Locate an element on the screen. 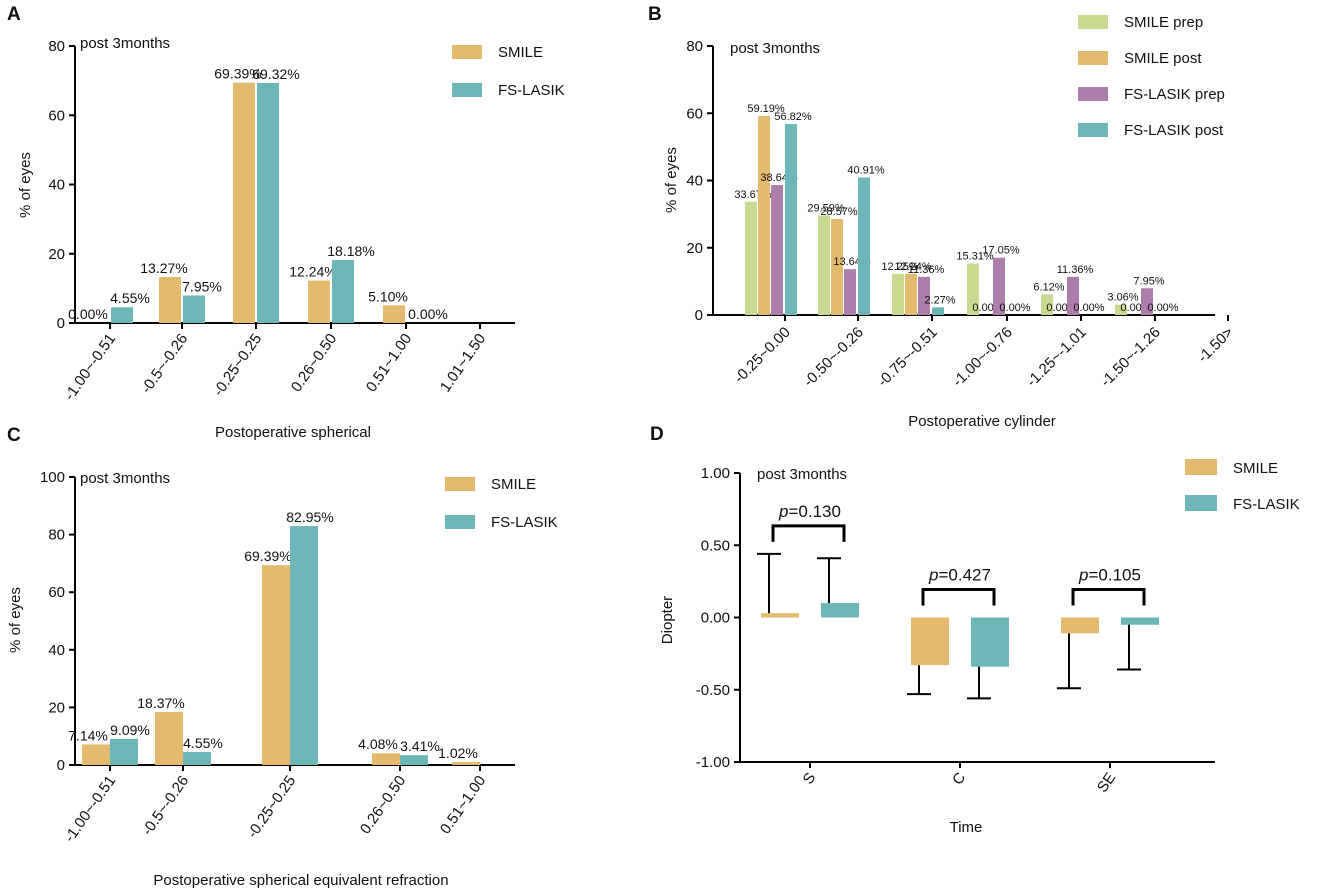  panel-label: A is located at coordinates (14, 14).